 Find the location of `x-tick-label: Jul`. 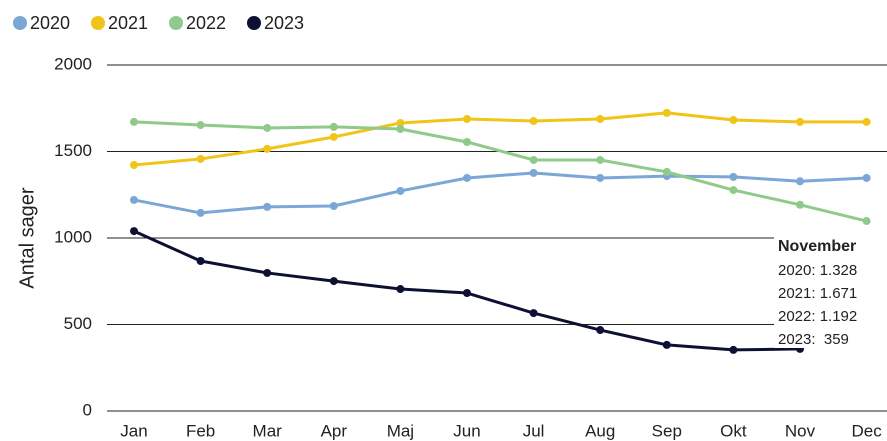

x-tick-label: Jul is located at coordinates (534, 430).